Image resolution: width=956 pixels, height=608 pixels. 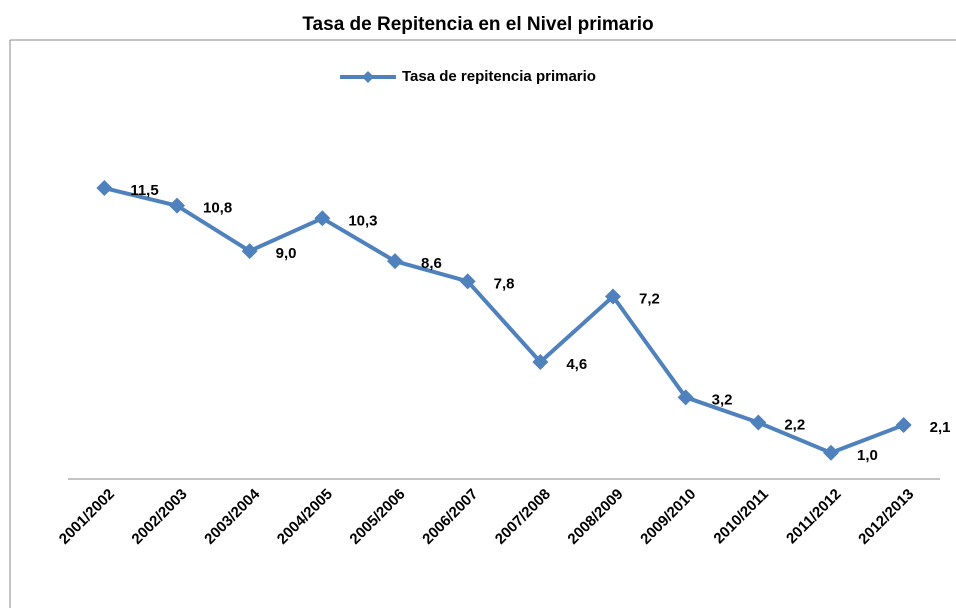 I want to click on x-tick-label: 2007/2008, so click(x=523, y=517).